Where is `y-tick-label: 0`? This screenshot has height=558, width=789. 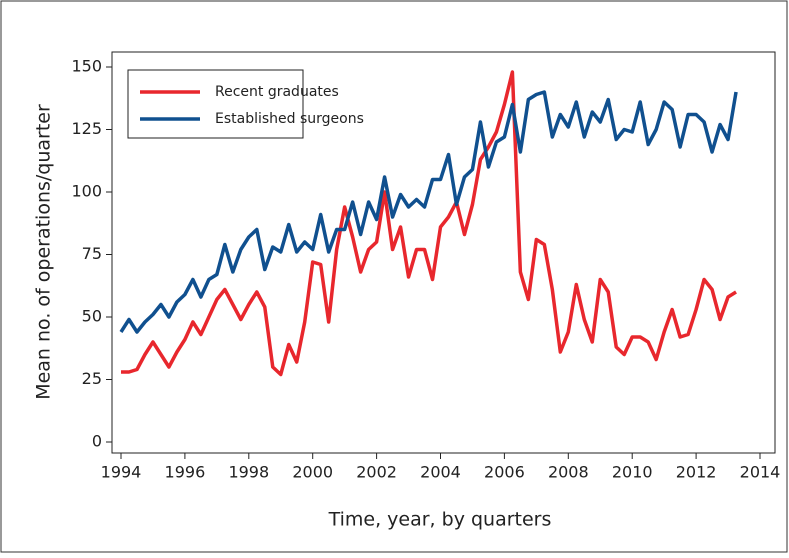 y-tick-label: 0 is located at coordinates (97, 441).